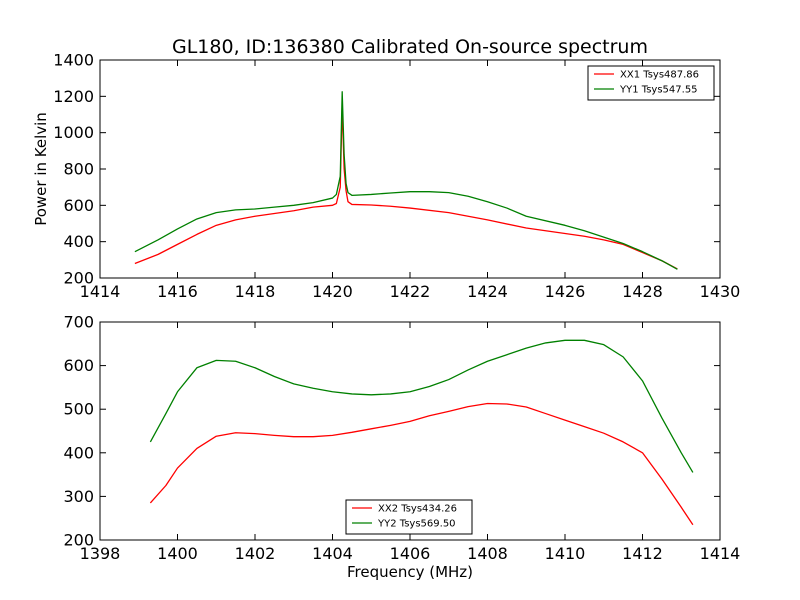  What do you see at coordinates (100, 553) in the screenshot?
I see `x-tick-label: 1398` at bounding box center [100, 553].